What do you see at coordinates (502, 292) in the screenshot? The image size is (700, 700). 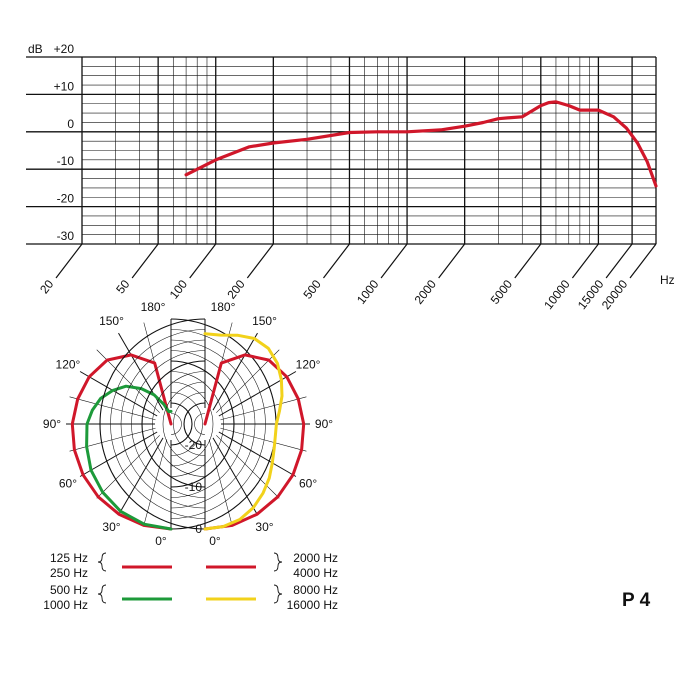 I see `x-tick-label: 5000` at bounding box center [502, 292].